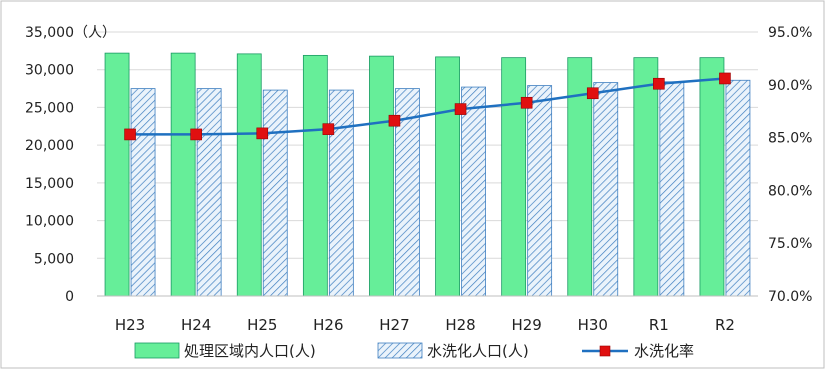 The width and height of the screenshot is (825, 373). I want to click on left-tick-label: 25,000, so click(49, 108).